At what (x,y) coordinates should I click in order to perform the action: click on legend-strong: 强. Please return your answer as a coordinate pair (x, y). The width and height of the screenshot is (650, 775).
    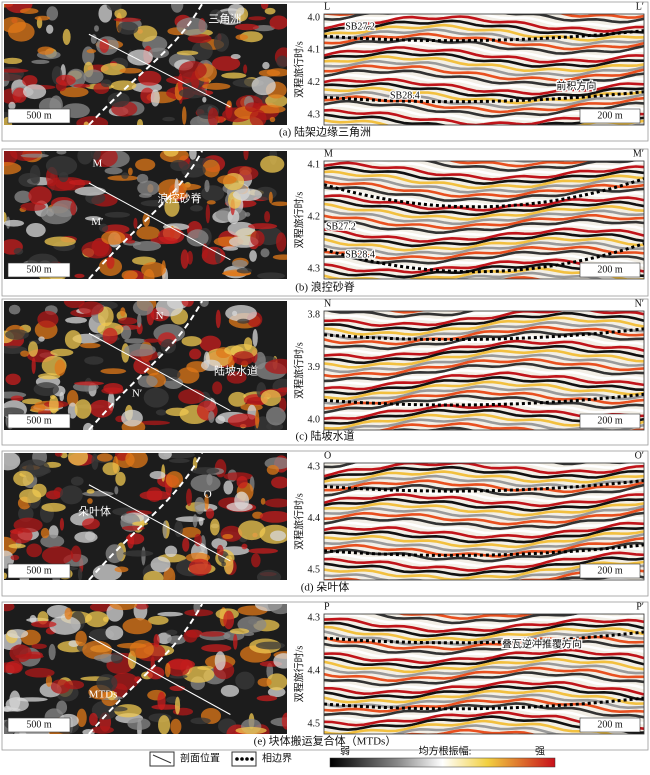
    Looking at the image, I should click on (540, 751).